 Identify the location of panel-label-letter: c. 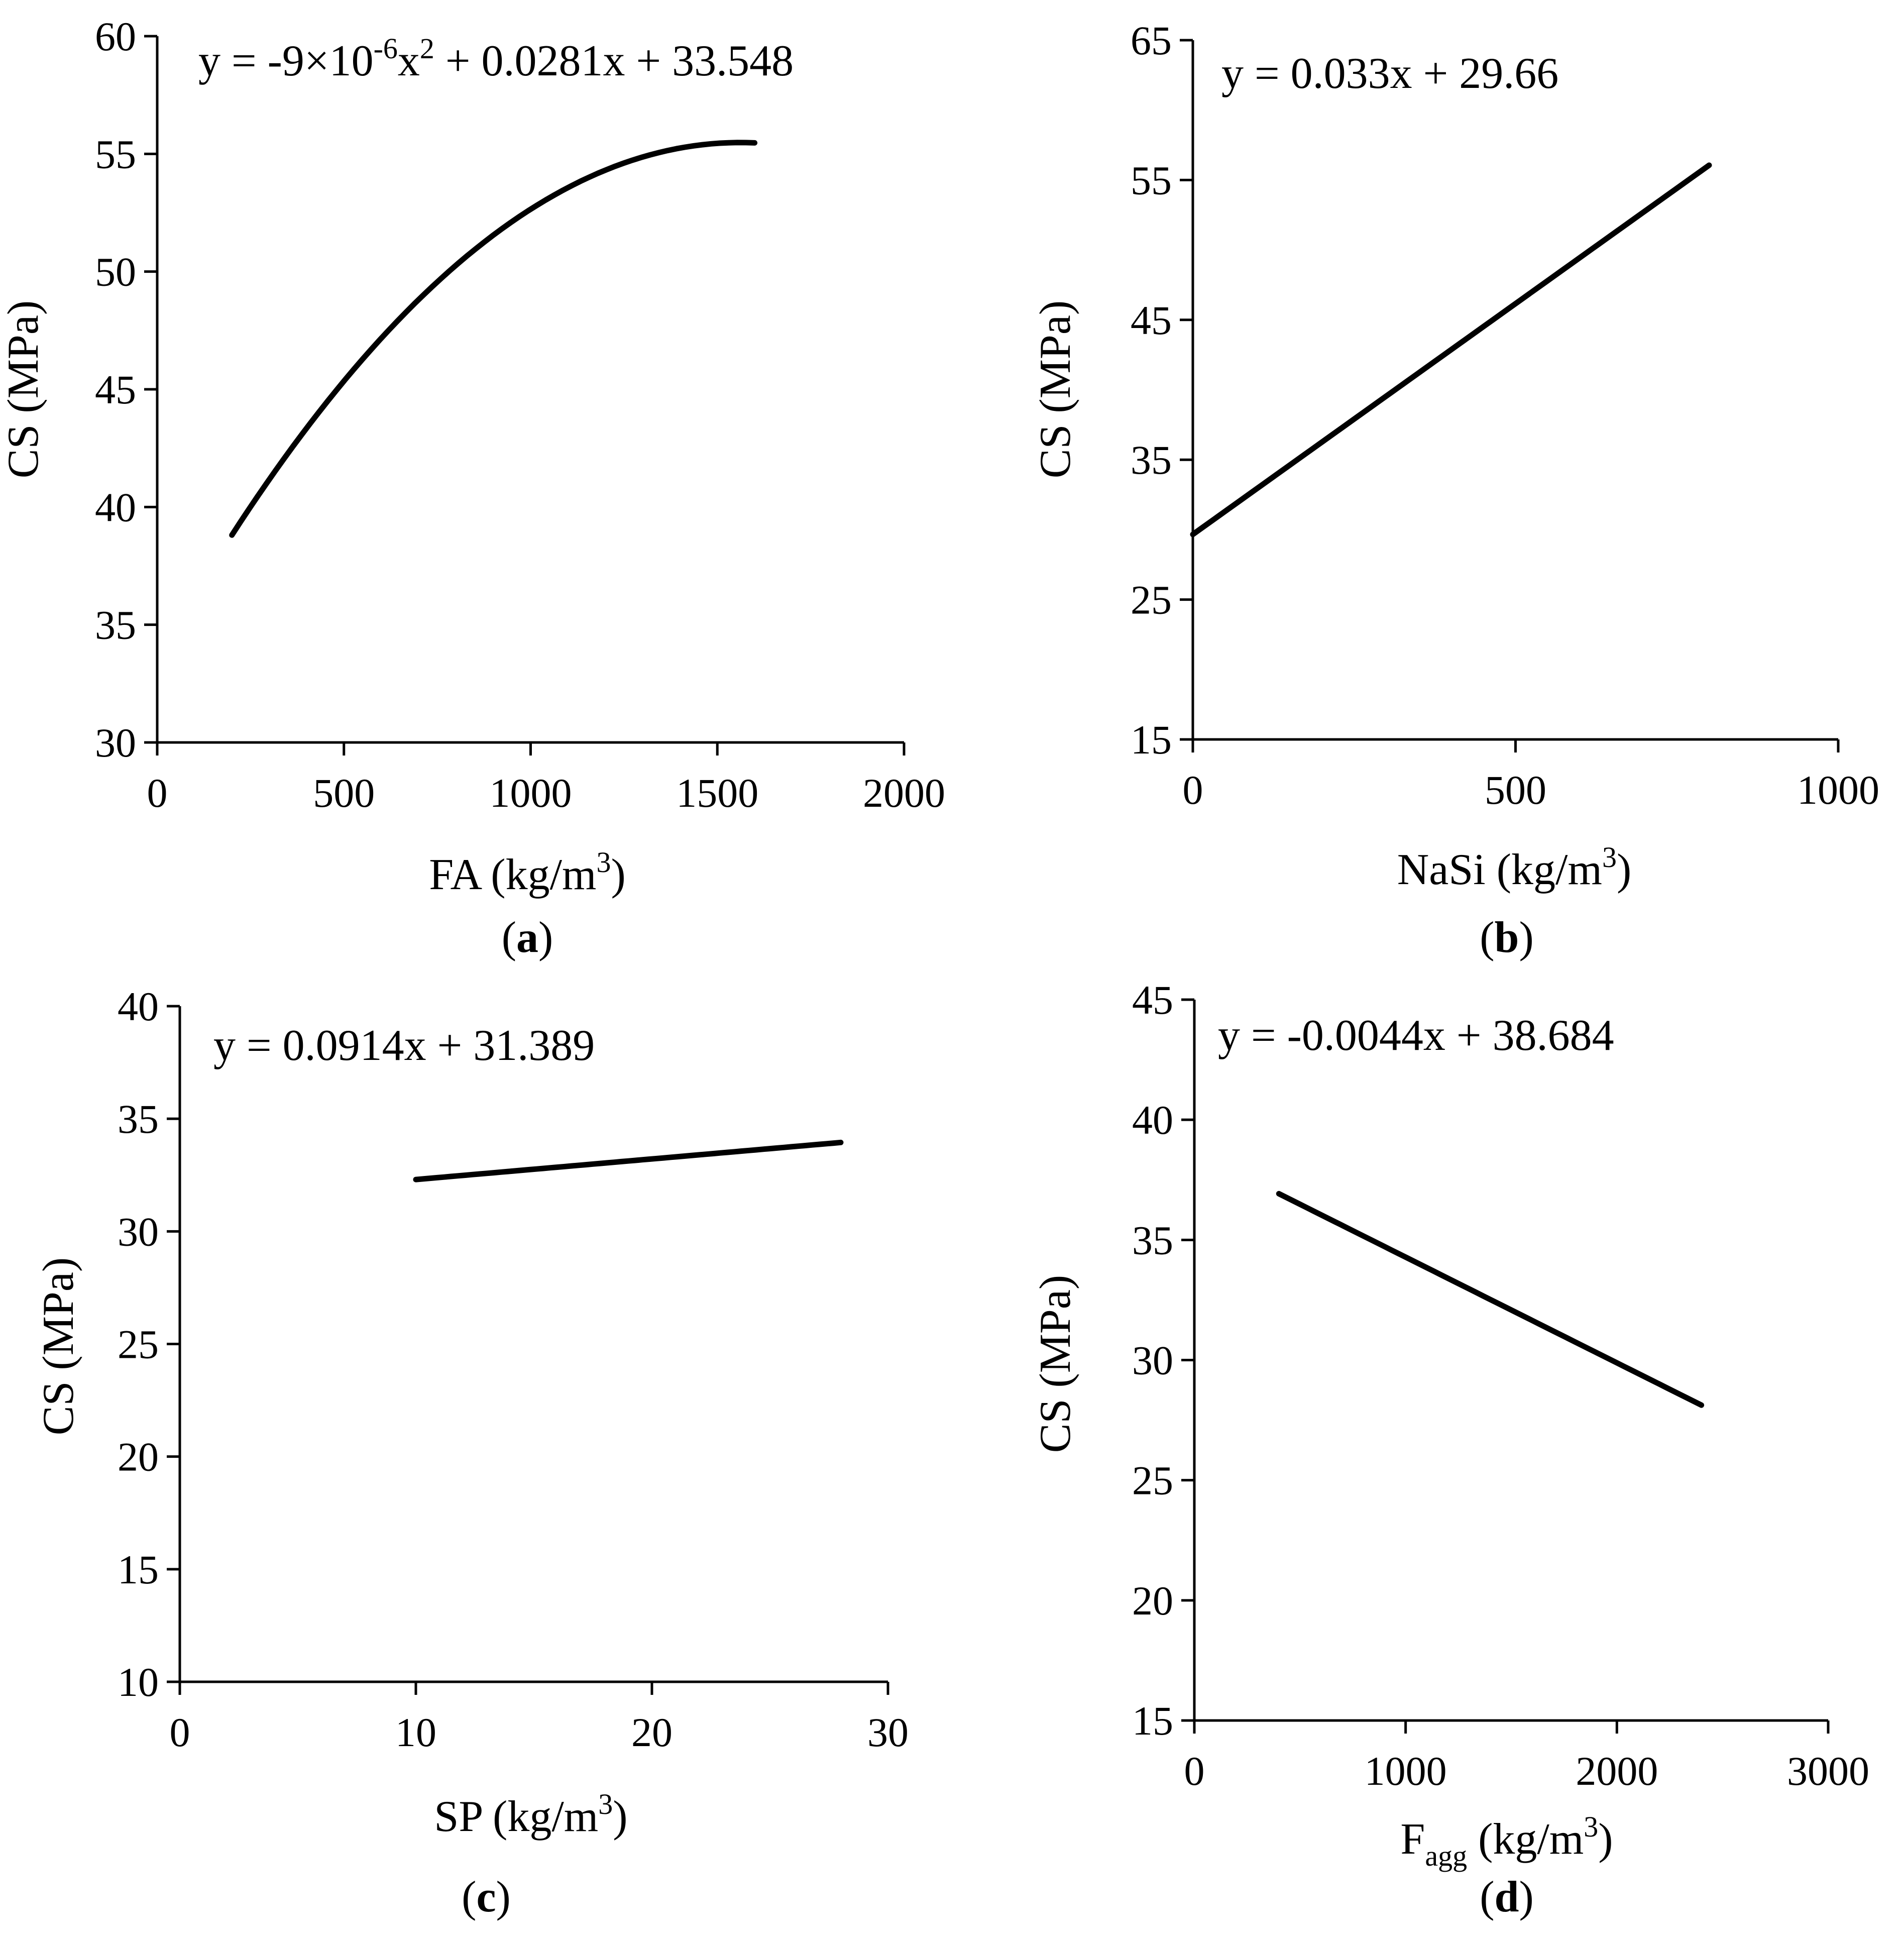
(486, 1897).